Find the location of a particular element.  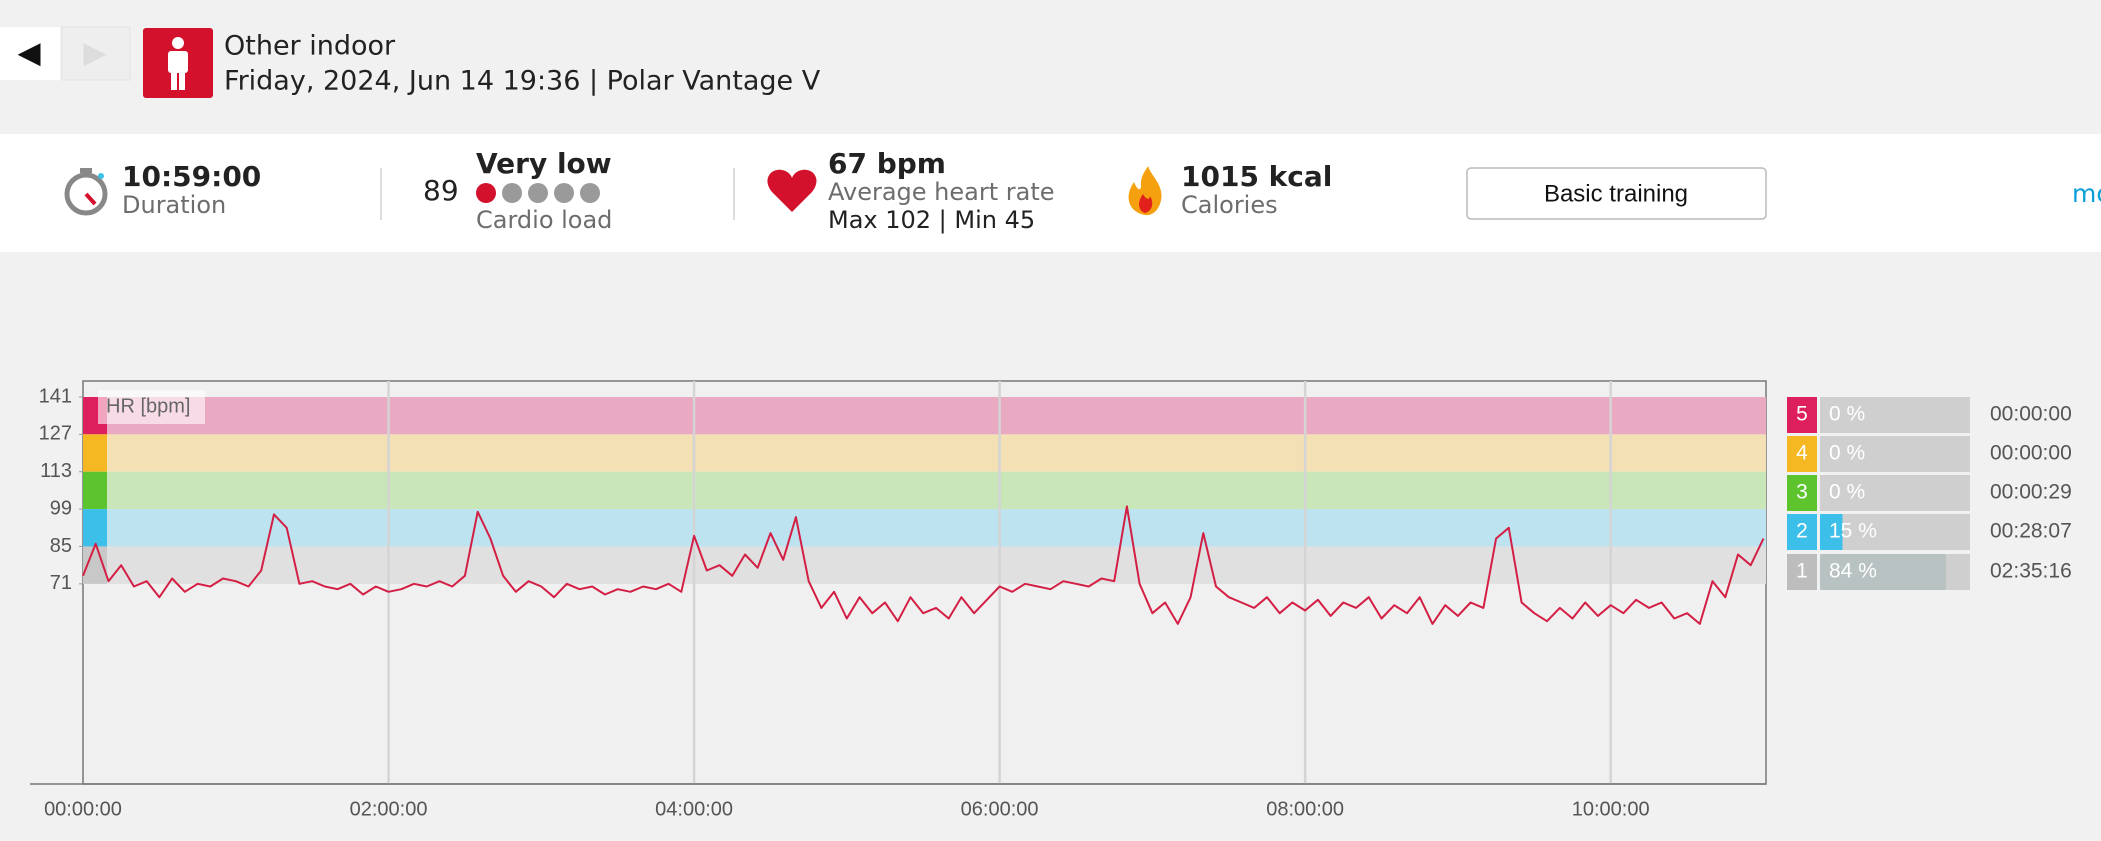

training-button is located at coordinates (1616, 193).